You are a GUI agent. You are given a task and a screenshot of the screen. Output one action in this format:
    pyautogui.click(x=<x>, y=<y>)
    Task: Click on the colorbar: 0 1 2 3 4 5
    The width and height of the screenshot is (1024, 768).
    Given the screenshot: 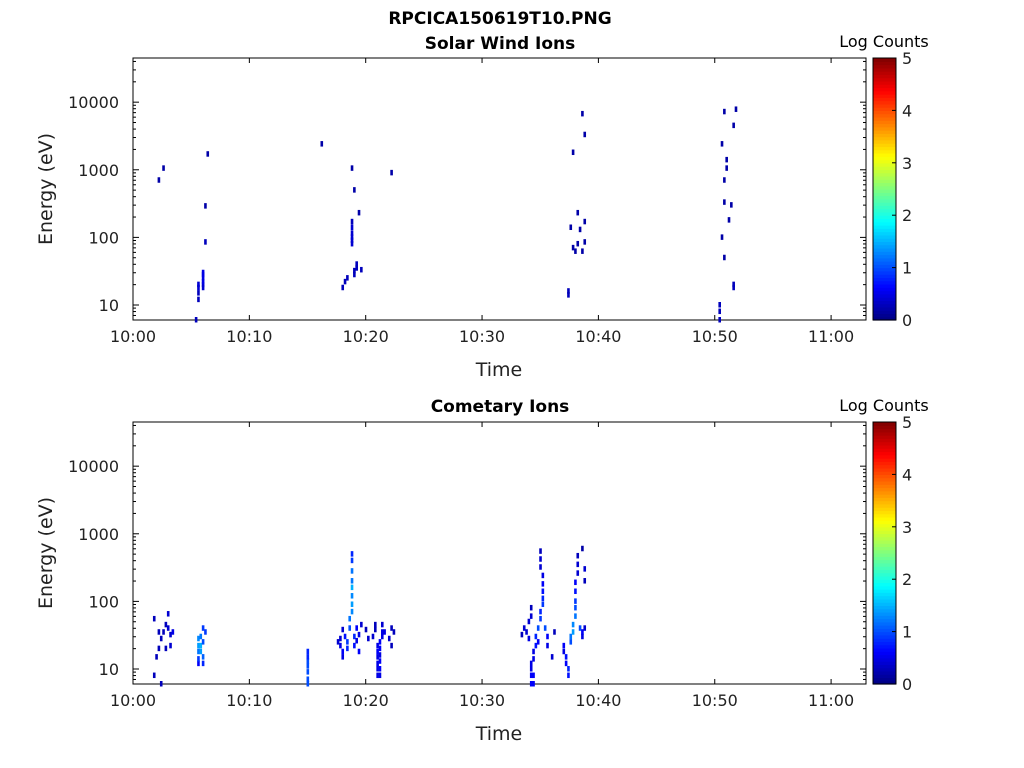 What is the action you would take?
    pyautogui.click(x=892, y=189)
    